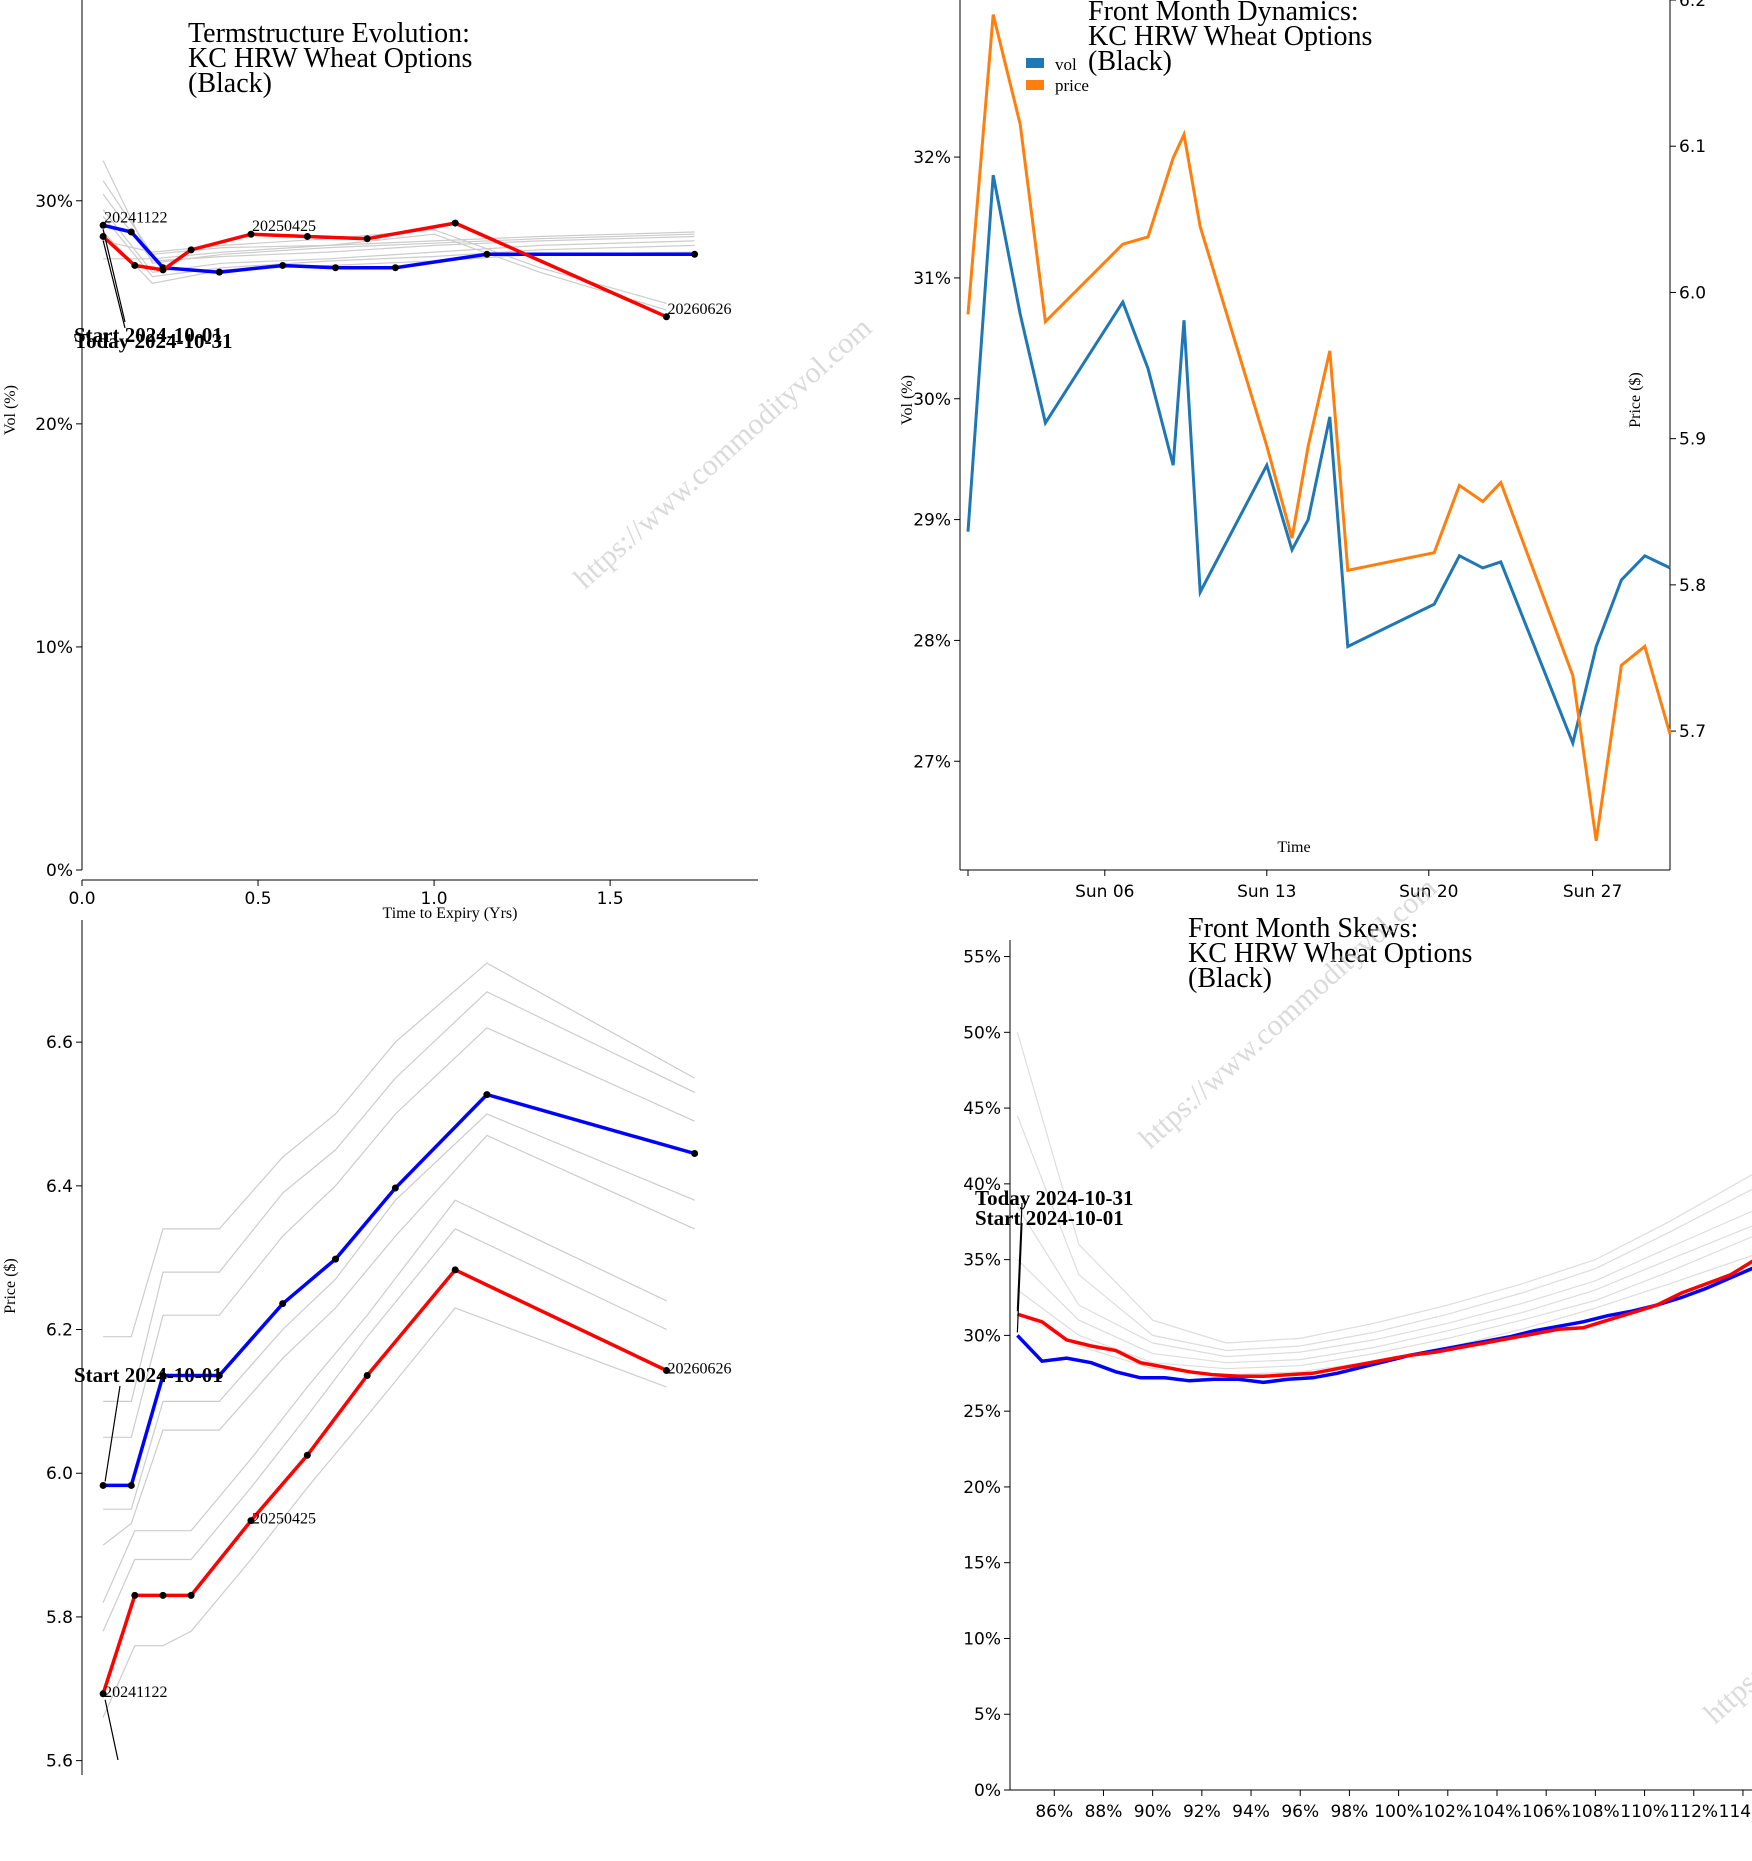  Describe the element at coordinates (932, 521) in the screenshot. I see `front-dynamics-y-tick-label: 29%` at that location.